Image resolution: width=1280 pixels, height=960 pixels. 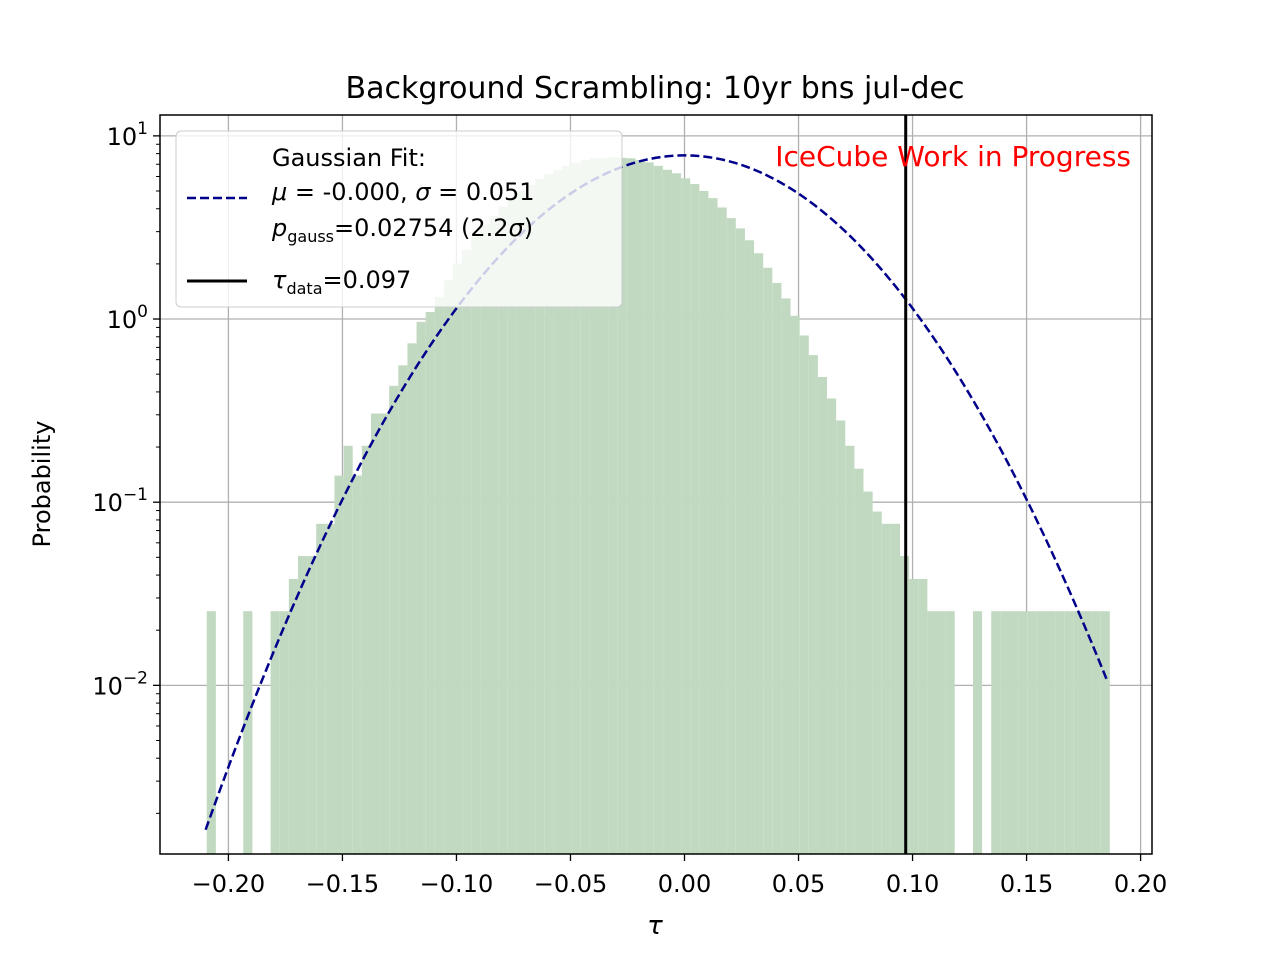 I want to click on y-tick-label: 10⁻², so click(x=120, y=684).